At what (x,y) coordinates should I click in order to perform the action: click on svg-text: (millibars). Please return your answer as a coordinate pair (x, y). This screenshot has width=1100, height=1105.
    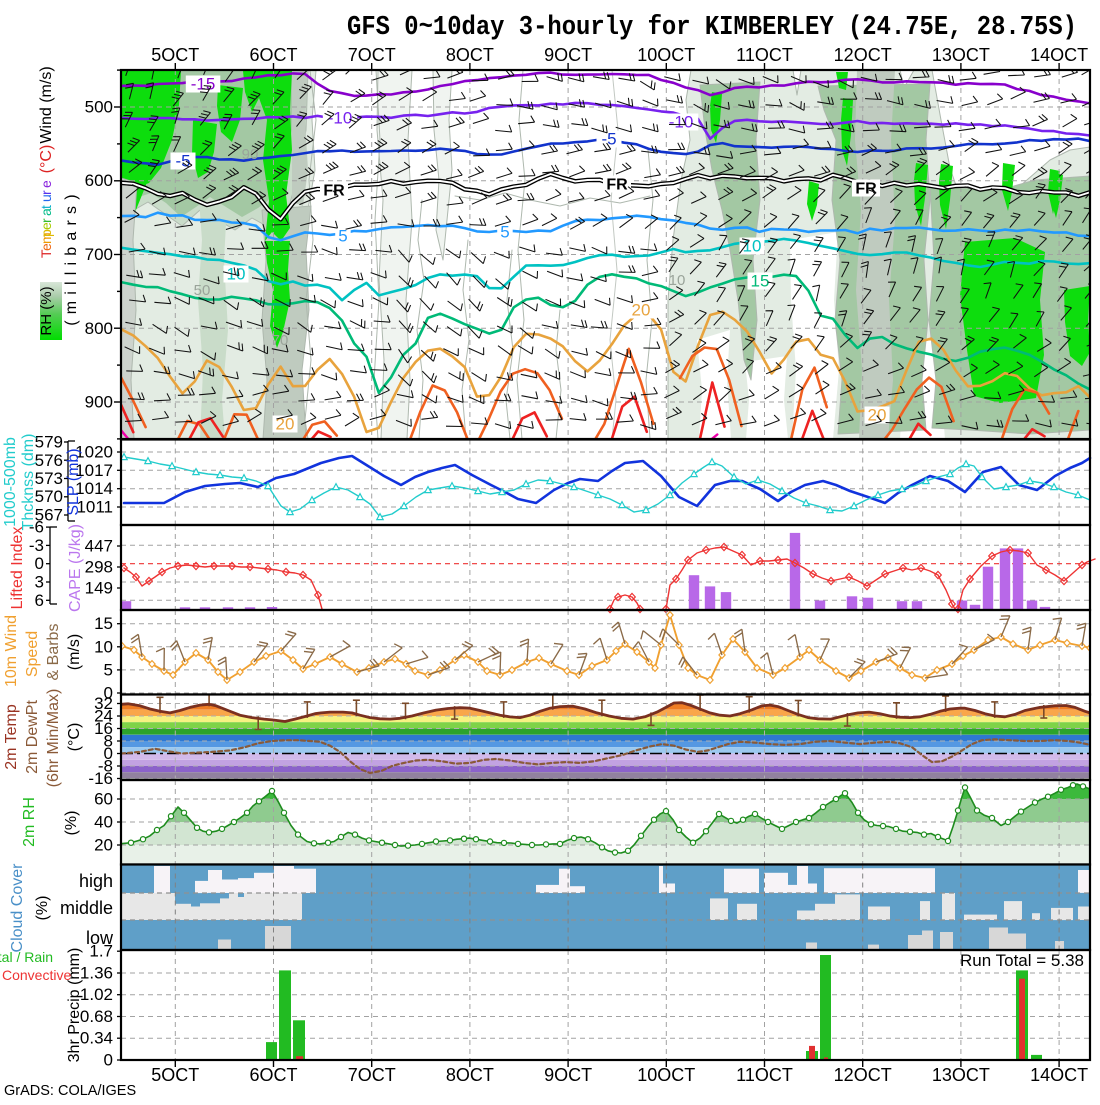
    Looking at the image, I should click on (71, 257).